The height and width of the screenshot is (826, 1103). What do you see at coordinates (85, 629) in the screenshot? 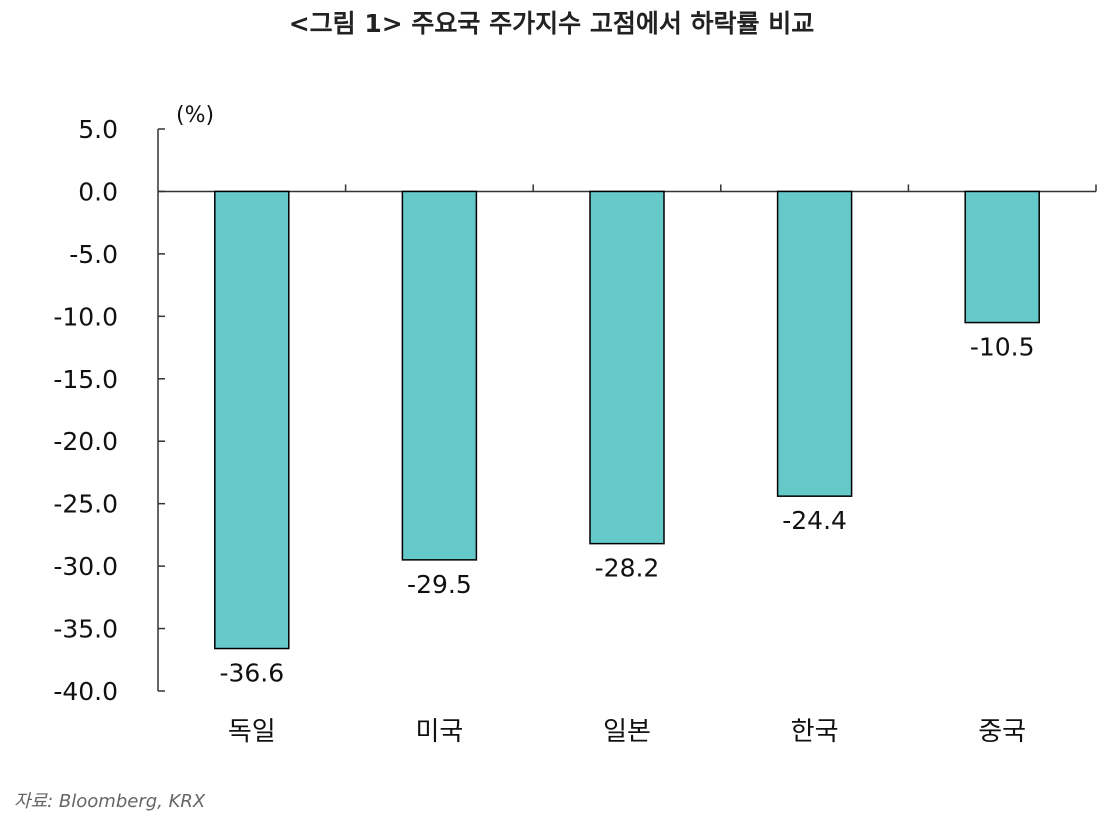
I see `y-tick-label: -35.0` at bounding box center [85, 629].